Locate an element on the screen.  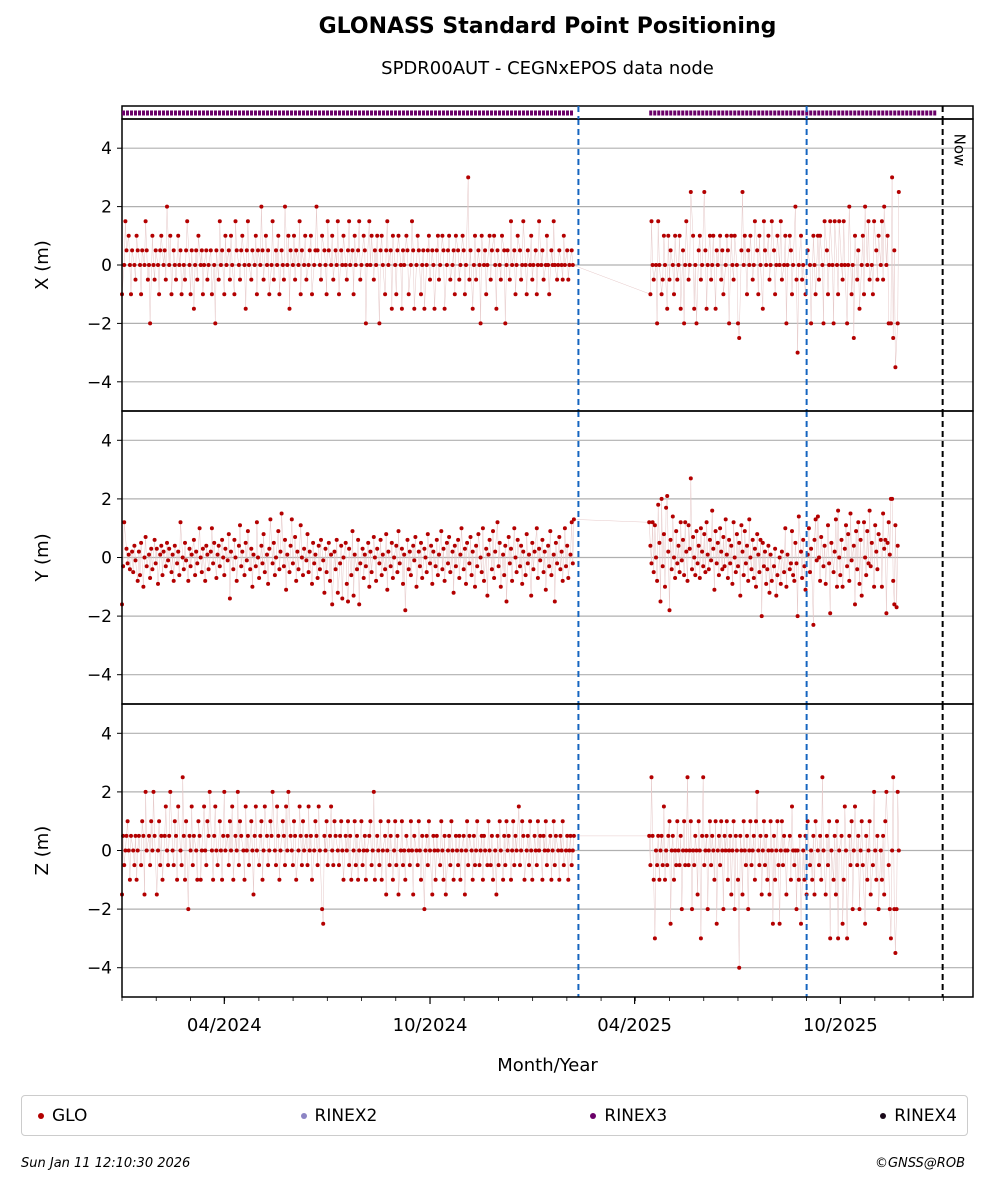
x-tick-label: 04/2025 is located at coordinates (634, 1025).